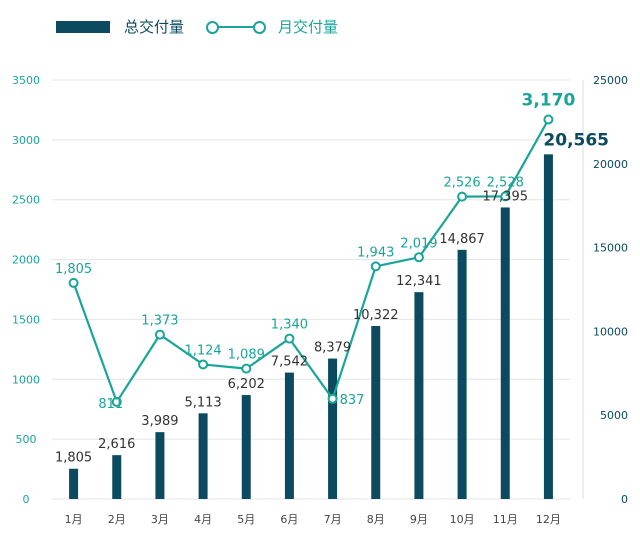  I want to click on right-axis-tick: 5000, so click(614, 415).